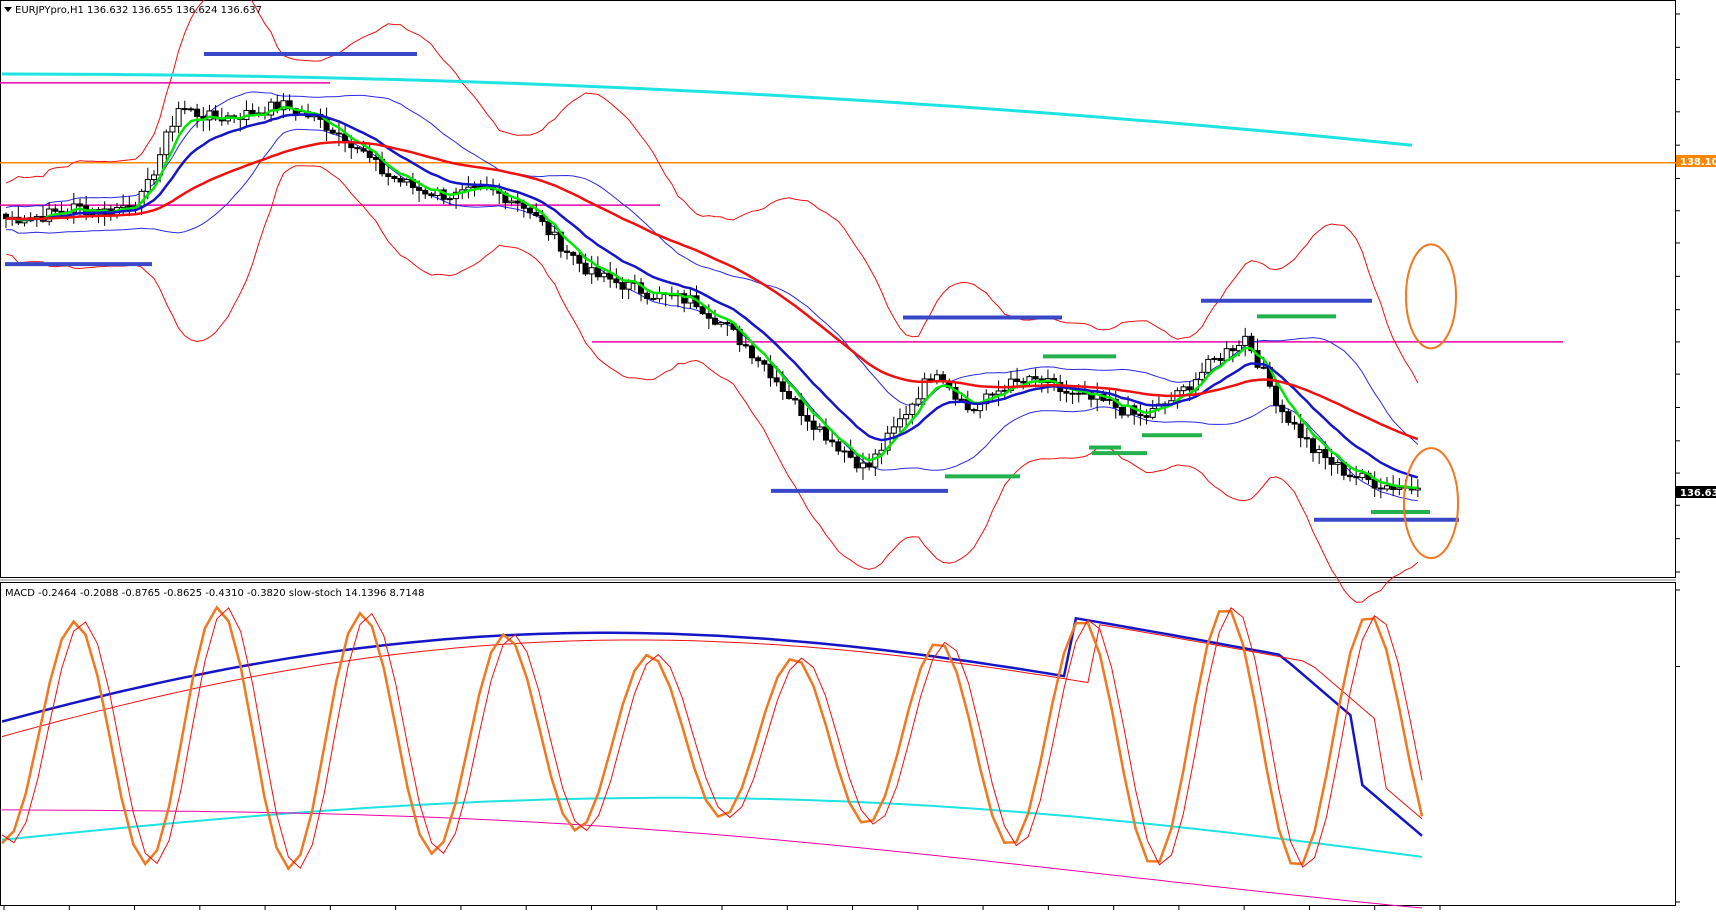 This screenshot has width=1716, height=924. Describe the element at coordinates (712, 827) in the screenshot. I see `macd-long-average-line` at that location.